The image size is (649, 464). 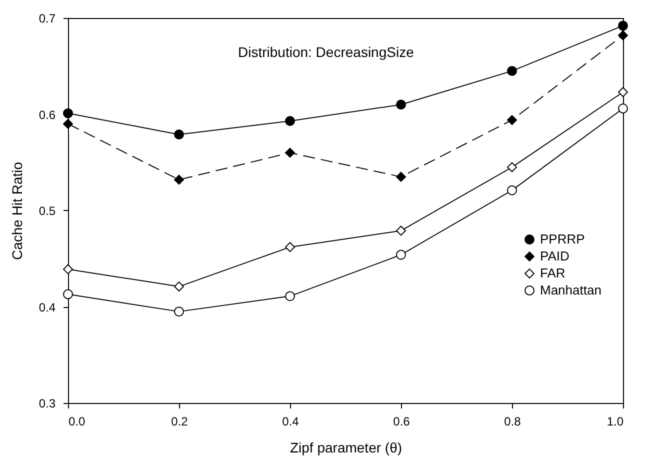 I want to click on y-tick-label: 0.4, so click(x=47, y=307).